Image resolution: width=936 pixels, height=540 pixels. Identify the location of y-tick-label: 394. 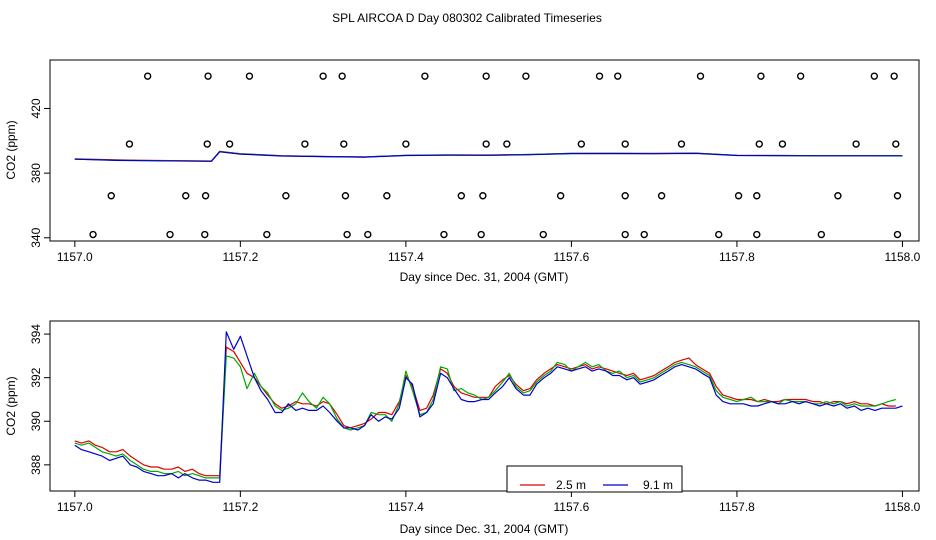
(36, 334).